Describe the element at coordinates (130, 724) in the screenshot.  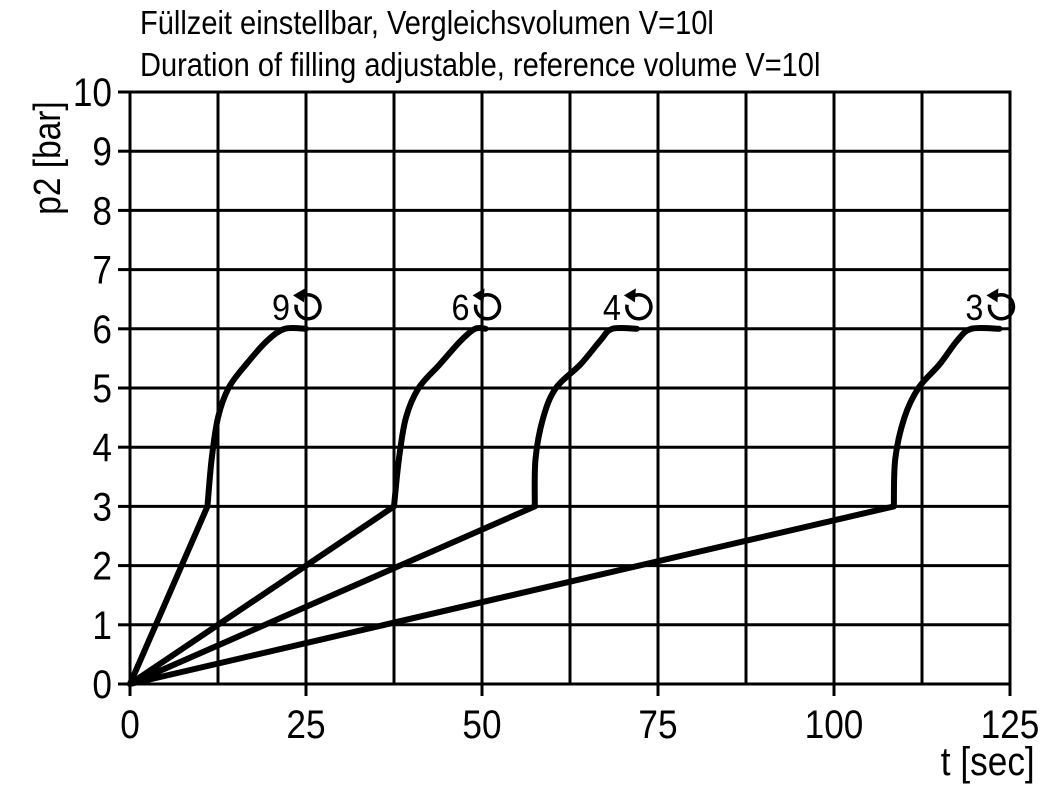
I see `x-tick-label: 0` at that location.